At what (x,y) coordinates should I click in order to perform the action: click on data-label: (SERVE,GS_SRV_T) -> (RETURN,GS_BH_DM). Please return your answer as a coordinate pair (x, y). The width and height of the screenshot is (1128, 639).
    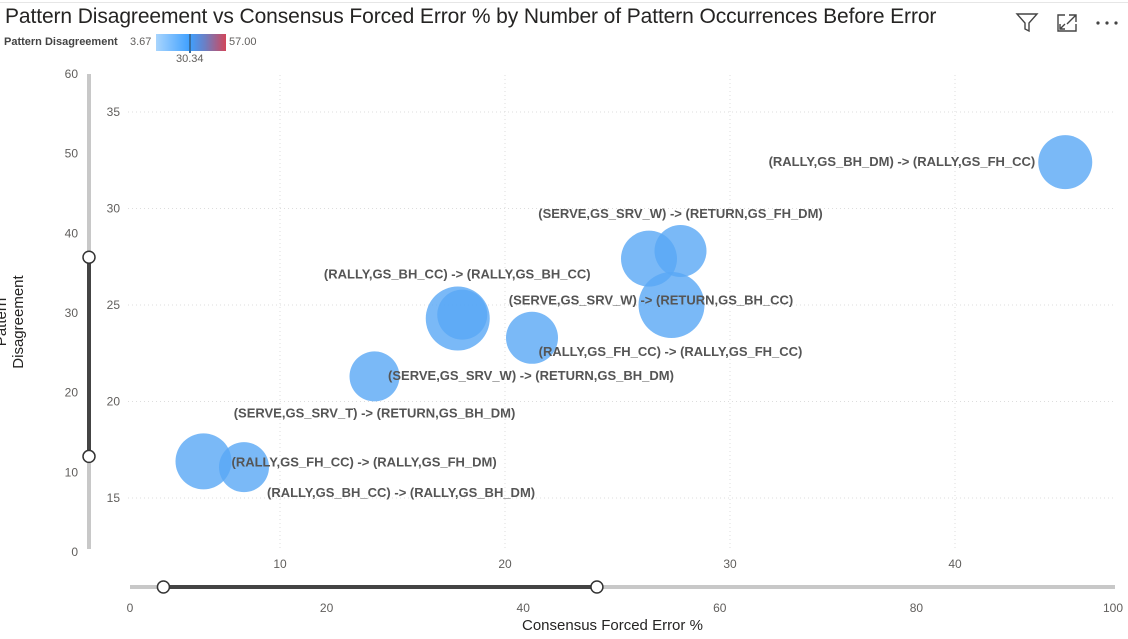
    Looking at the image, I should click on (375, 412).